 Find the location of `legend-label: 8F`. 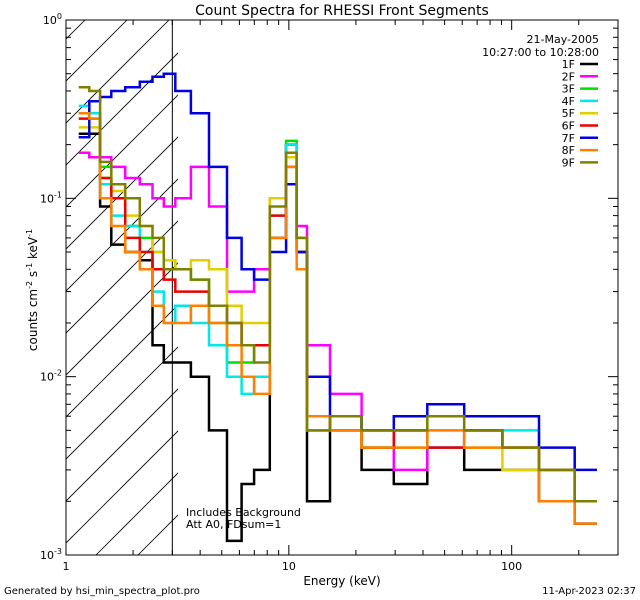

legend-label: 8F is located at coordinates (568, 150).